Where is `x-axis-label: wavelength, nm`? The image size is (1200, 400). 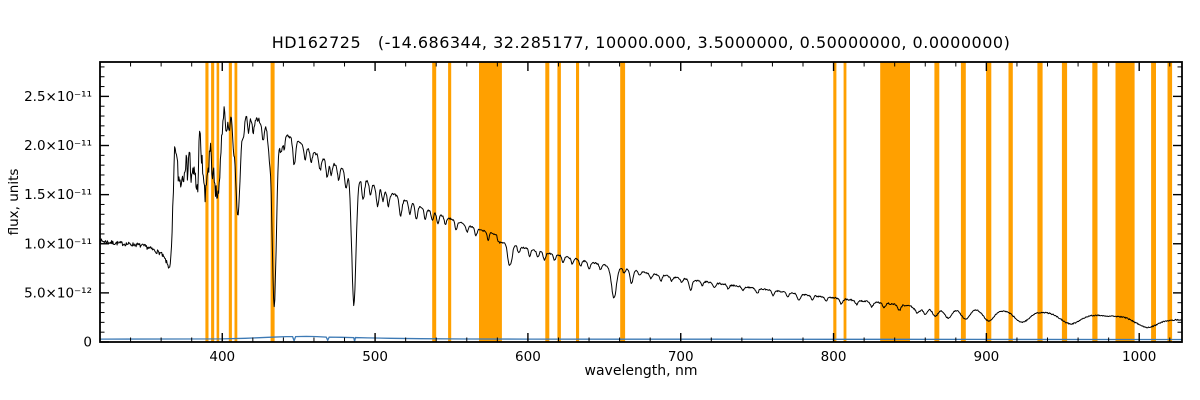 x-axis-label: wavelength, nm is located at coordinates (641, 371).